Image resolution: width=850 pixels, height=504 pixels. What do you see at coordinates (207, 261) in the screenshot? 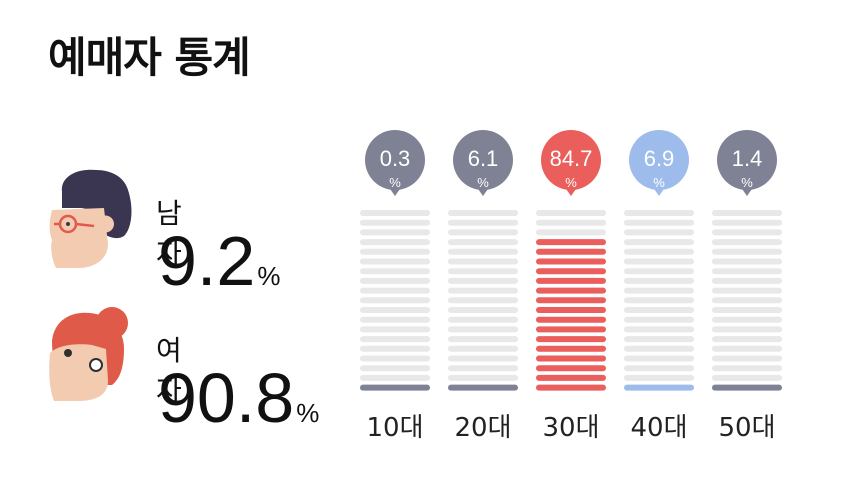
I see `male-value: 9.2` at bounding box center [207, 261].